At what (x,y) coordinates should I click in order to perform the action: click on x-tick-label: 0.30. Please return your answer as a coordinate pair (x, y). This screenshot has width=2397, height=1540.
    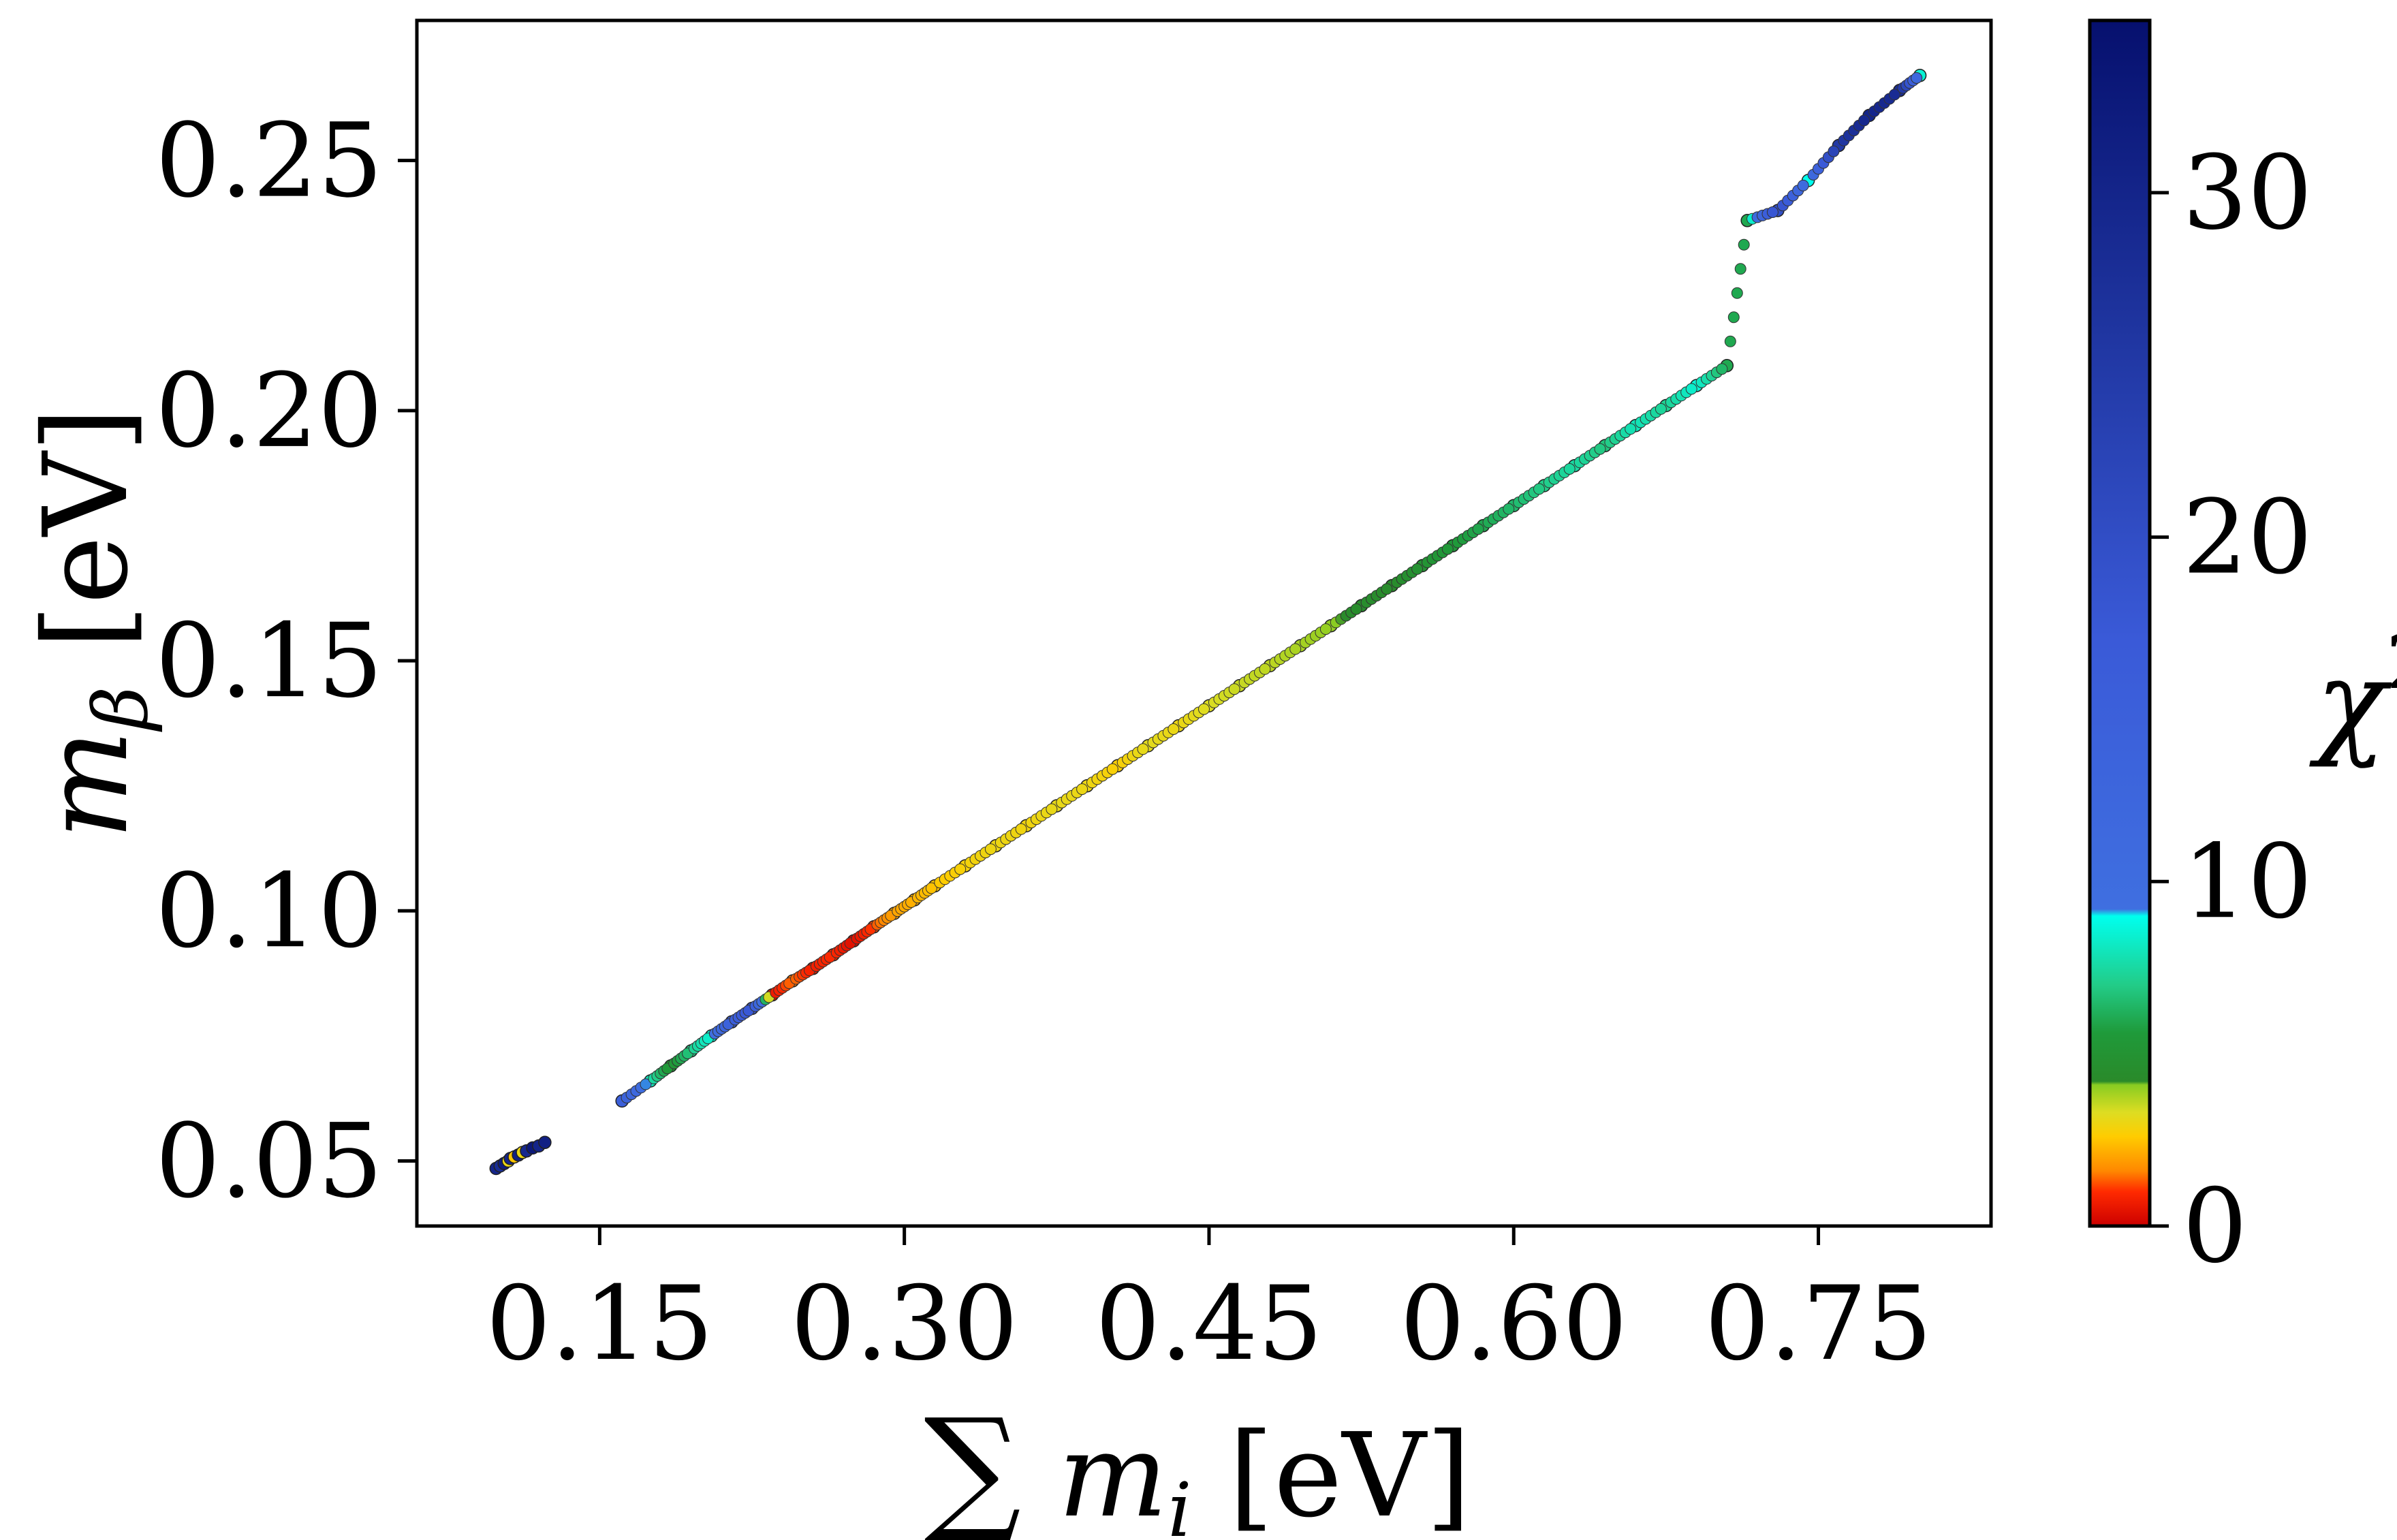
    Looking at the image, I should click on (904, 1324).